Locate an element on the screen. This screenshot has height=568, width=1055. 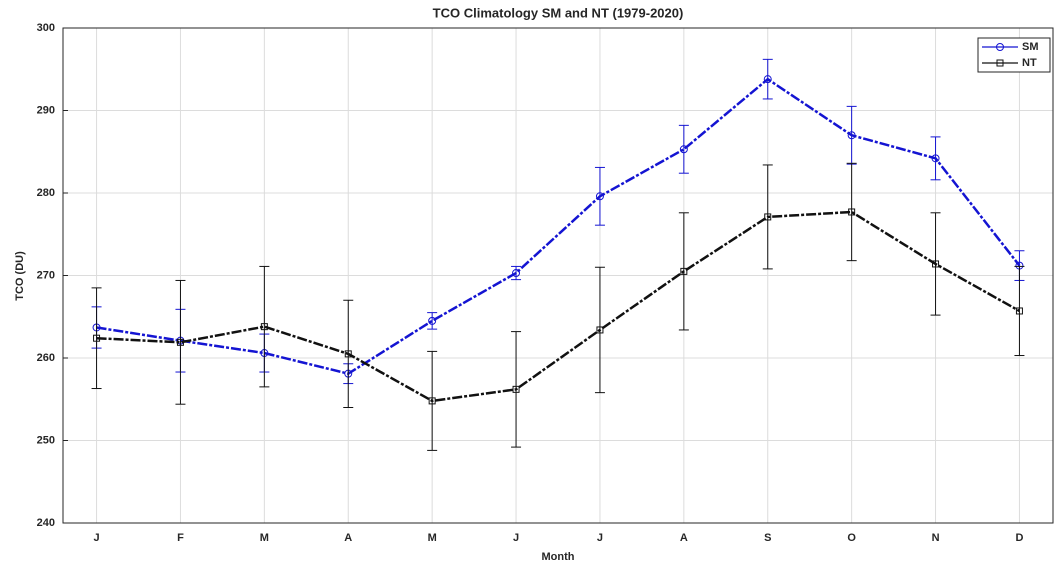
y-tick-label: 290 is located at coordinates (46, 110).